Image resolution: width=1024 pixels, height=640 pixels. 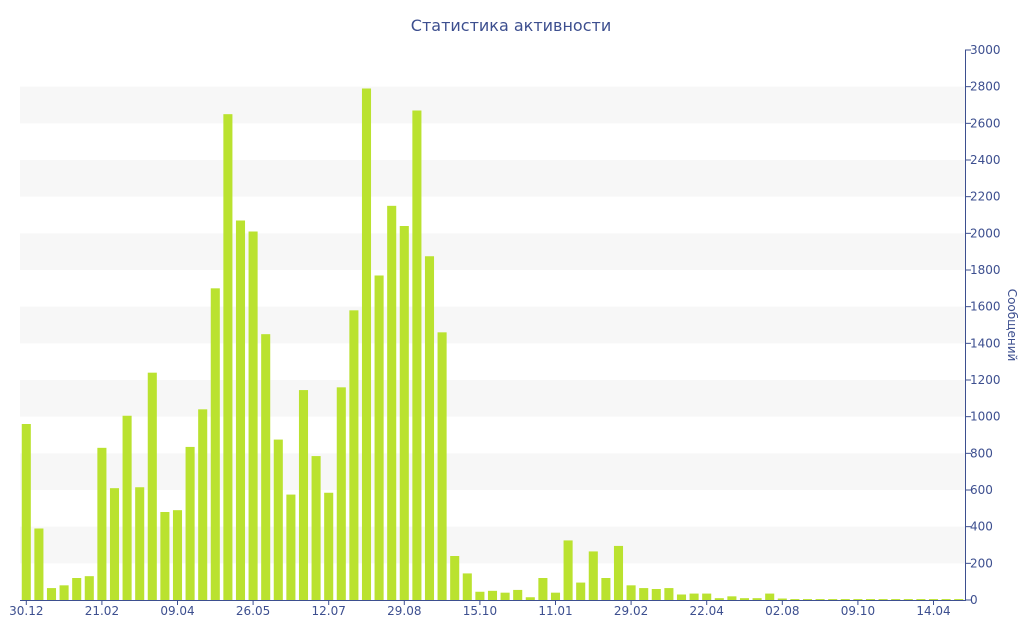 I want to click on y-tick-label: 800, so click(x=981, y=453).